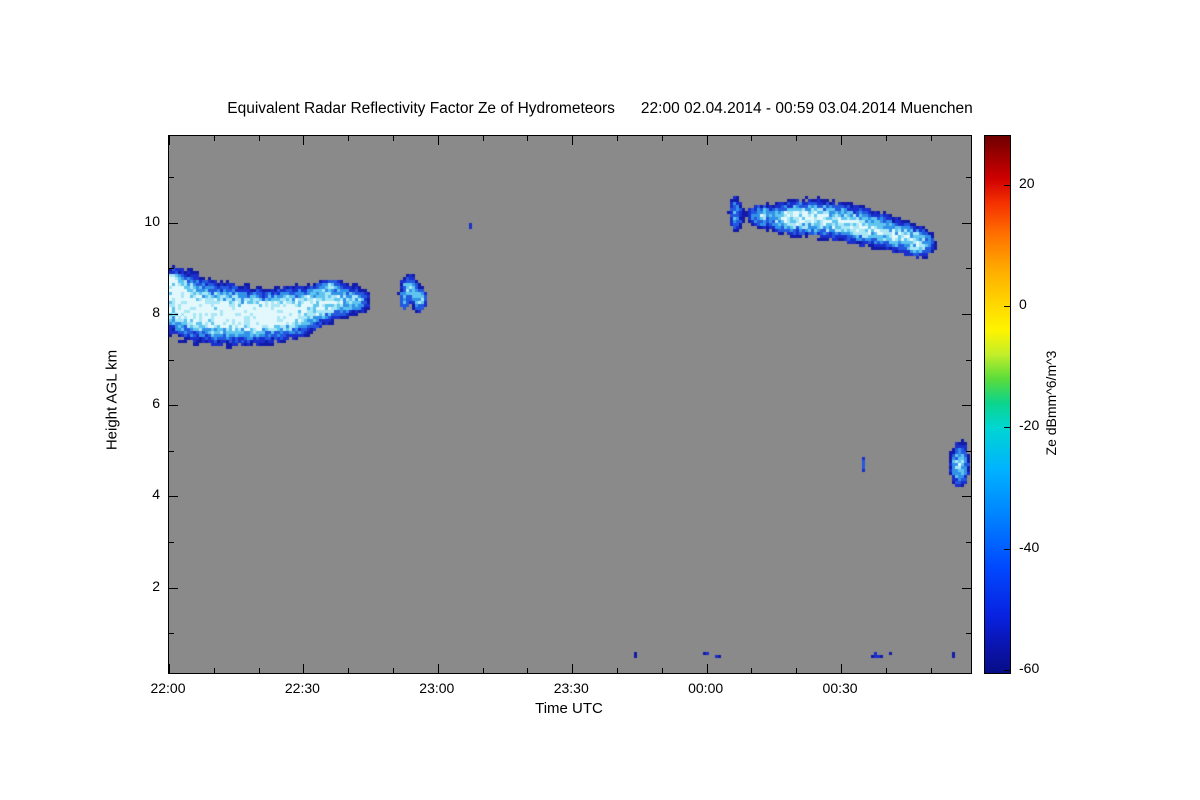  What do you see at coordinates (706, 688) in the screenshot?
I see `x-tick-label: 00:00` at bounding box center [706, 688].